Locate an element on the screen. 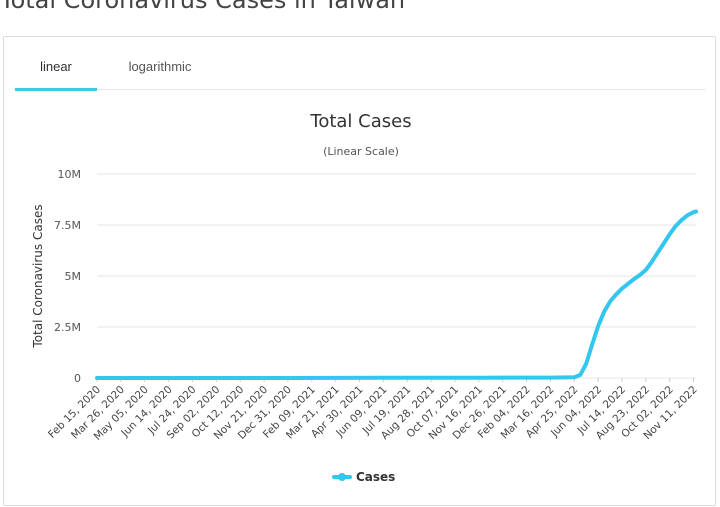 Image resolution: width=720 pixels, height=507 pixels. chart-title: Total Cases is located at coordinates (360, 121).